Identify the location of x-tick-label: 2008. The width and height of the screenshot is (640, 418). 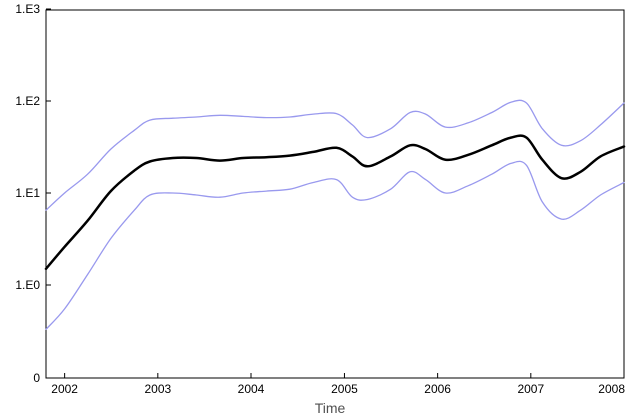
(611, 389).